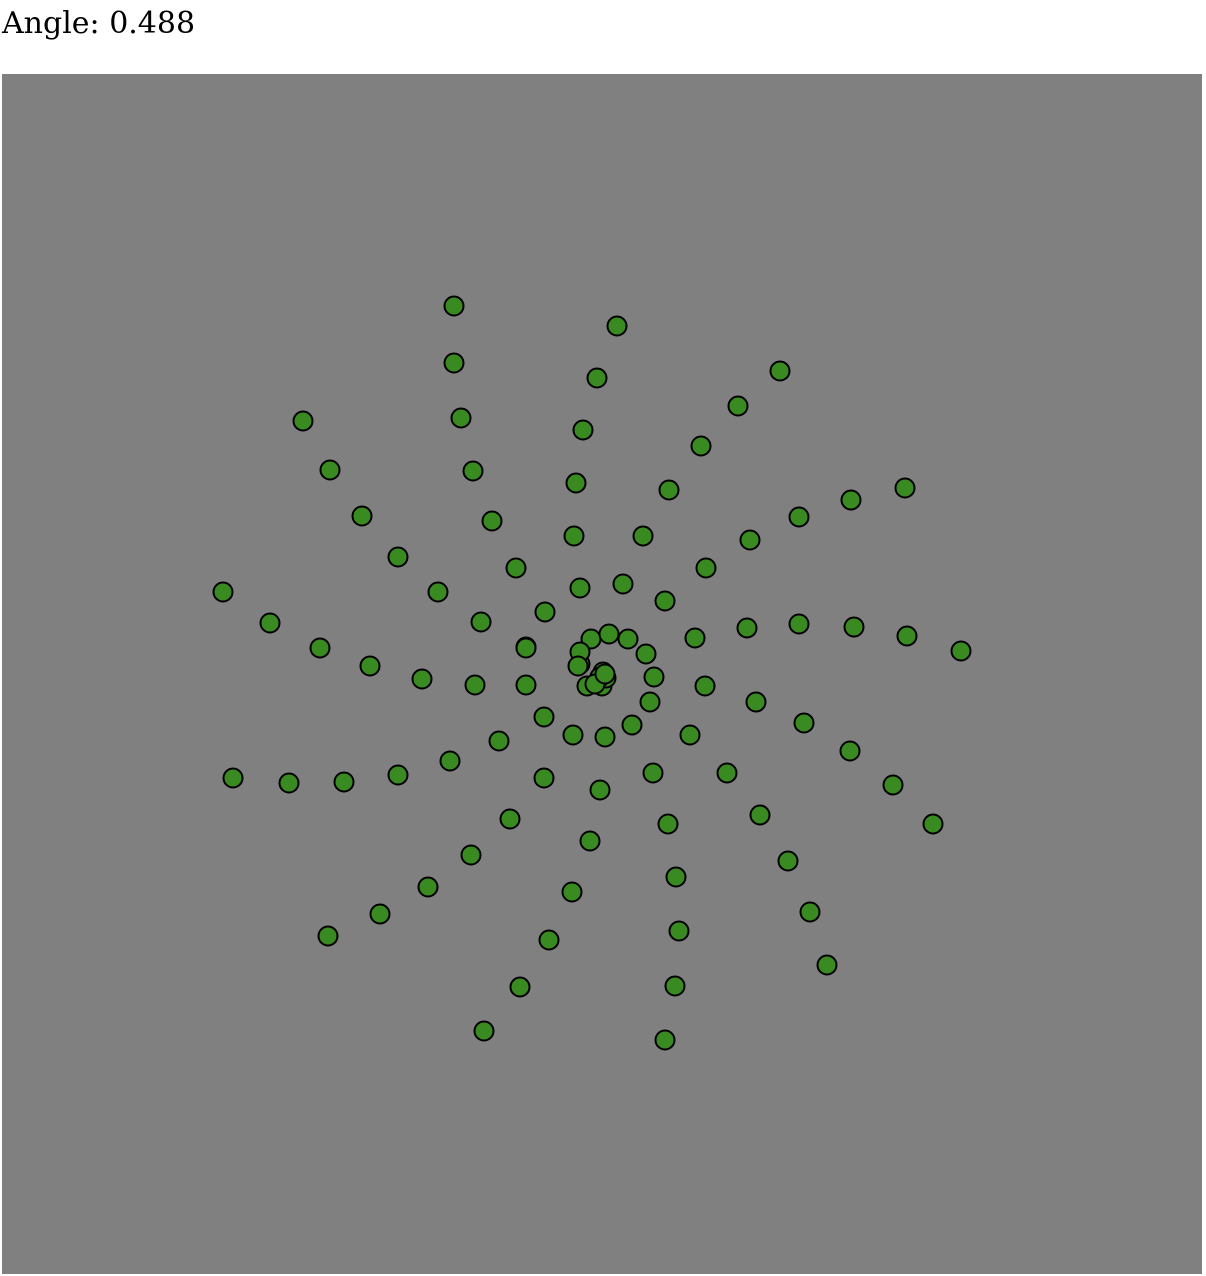  Describe the element at coordinates (152, 23) in the screenshot. I see `angle-value: 0.488` at that location.